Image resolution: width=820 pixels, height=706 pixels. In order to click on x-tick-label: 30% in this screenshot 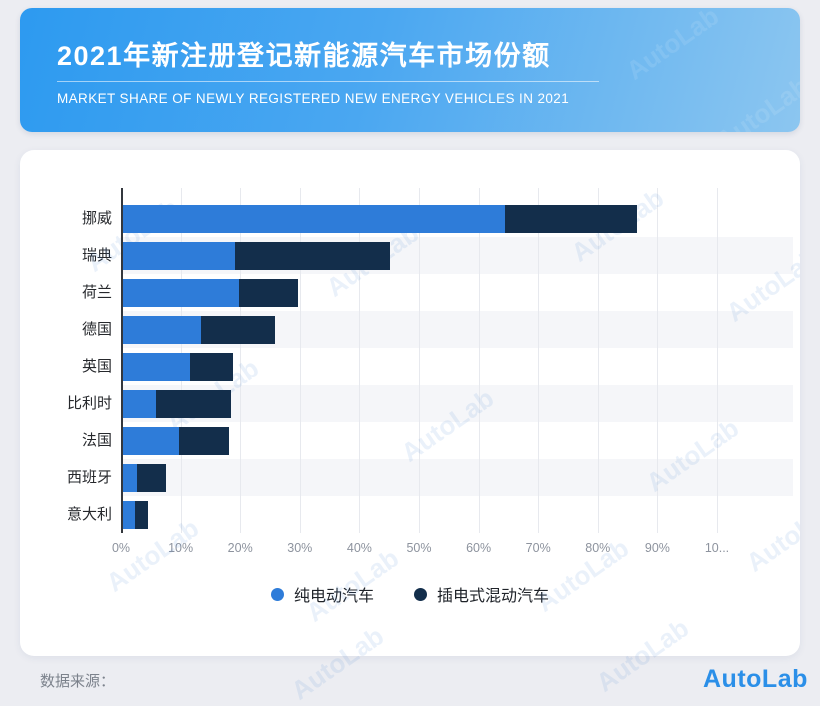, I will do `click(300, 548)`.